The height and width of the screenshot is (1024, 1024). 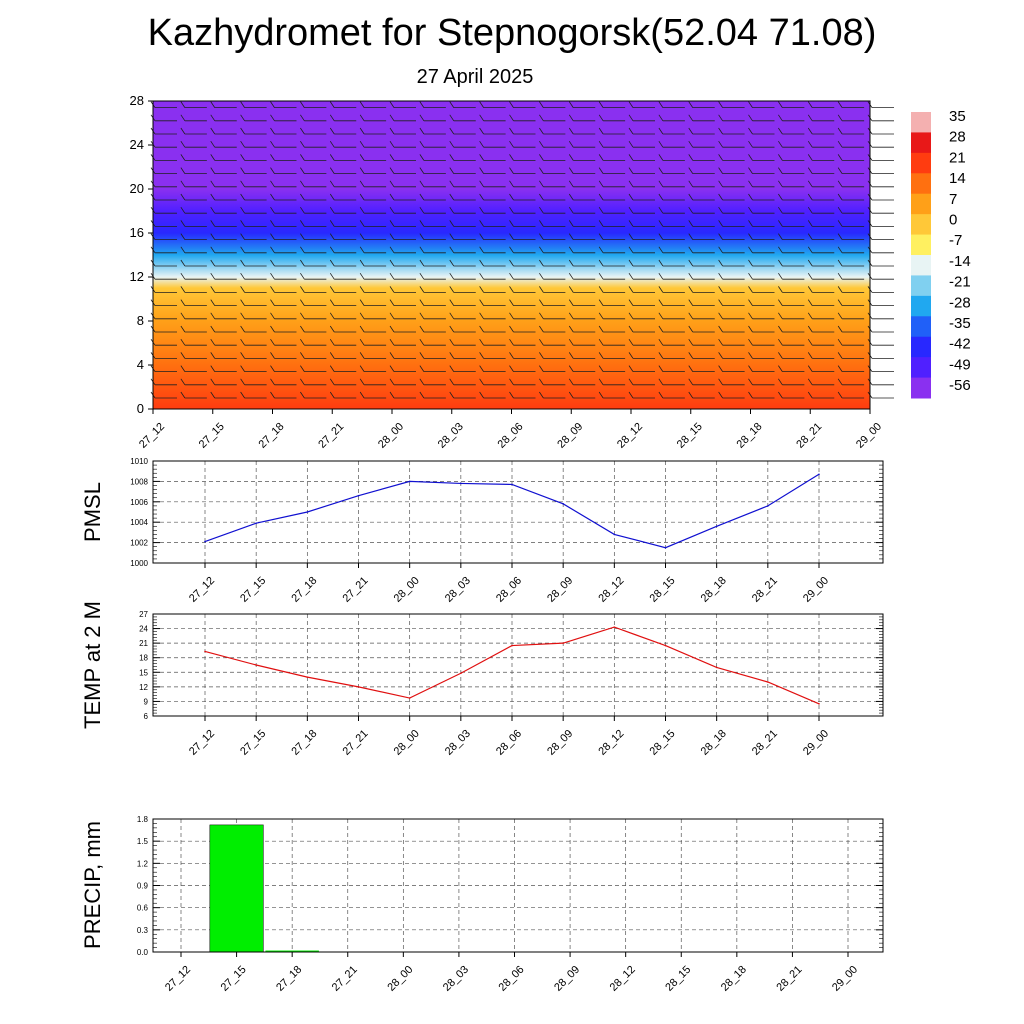 What do you see at coordinates (960, 282) in the screenshot?
I see `colorbar-label: -21` at bounding box center [960, 282].